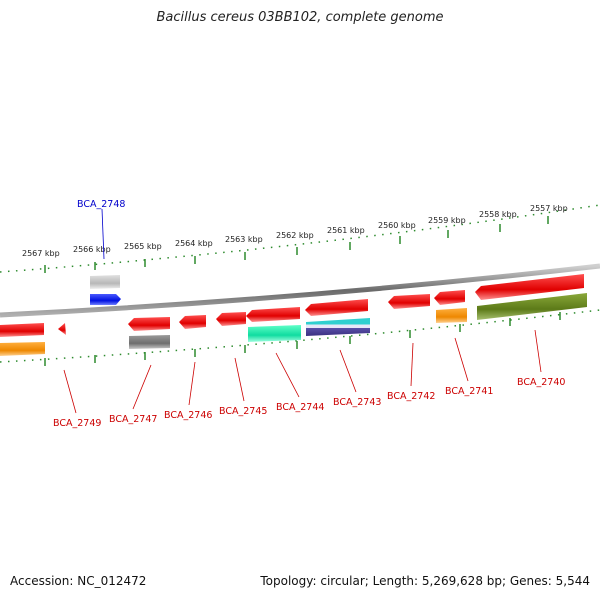  Describe the element at coordinates (192, 322) in the screenshot. I see `gene-feature-BCA_2746-cds` at that location.